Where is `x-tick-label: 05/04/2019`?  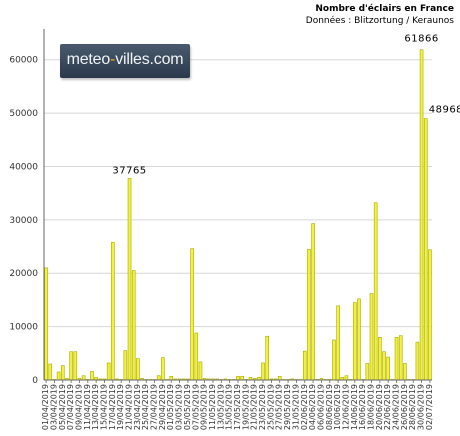 x-tick-label: 05/04/2019 is located at coordinates (62, 407).